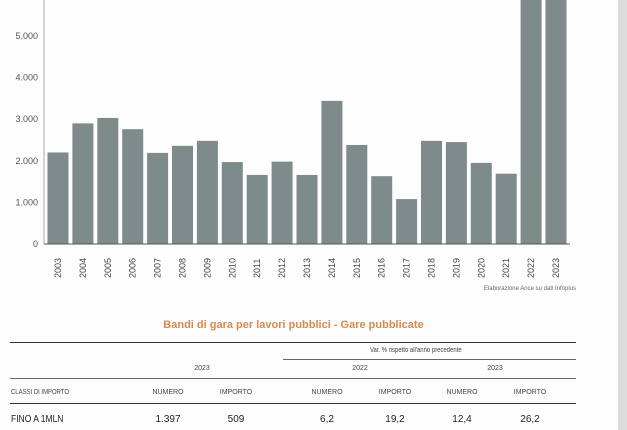 This screenshot has width=627, height=430. Describe the element at coordinates (407, 221) in the screenshot. I see `bar-2017` at that location.